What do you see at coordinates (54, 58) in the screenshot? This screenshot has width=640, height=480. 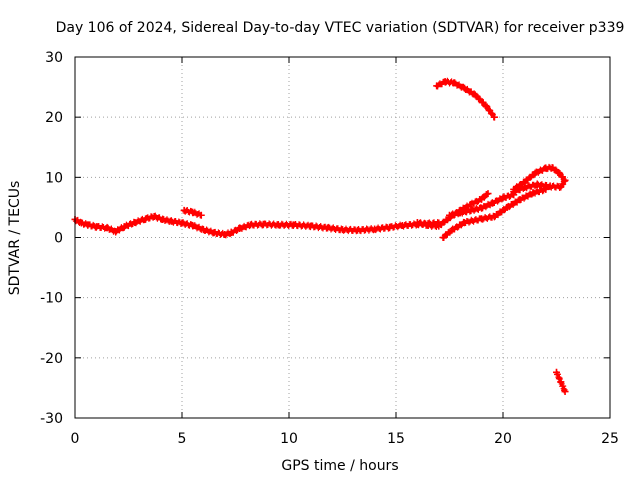 I see `y-tick-label: 30` at bounding box center [54, 58].